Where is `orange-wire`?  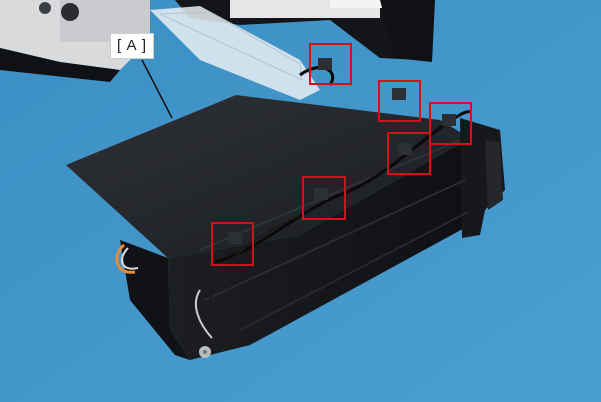
orange-wire is located at coordinates (125, 258).